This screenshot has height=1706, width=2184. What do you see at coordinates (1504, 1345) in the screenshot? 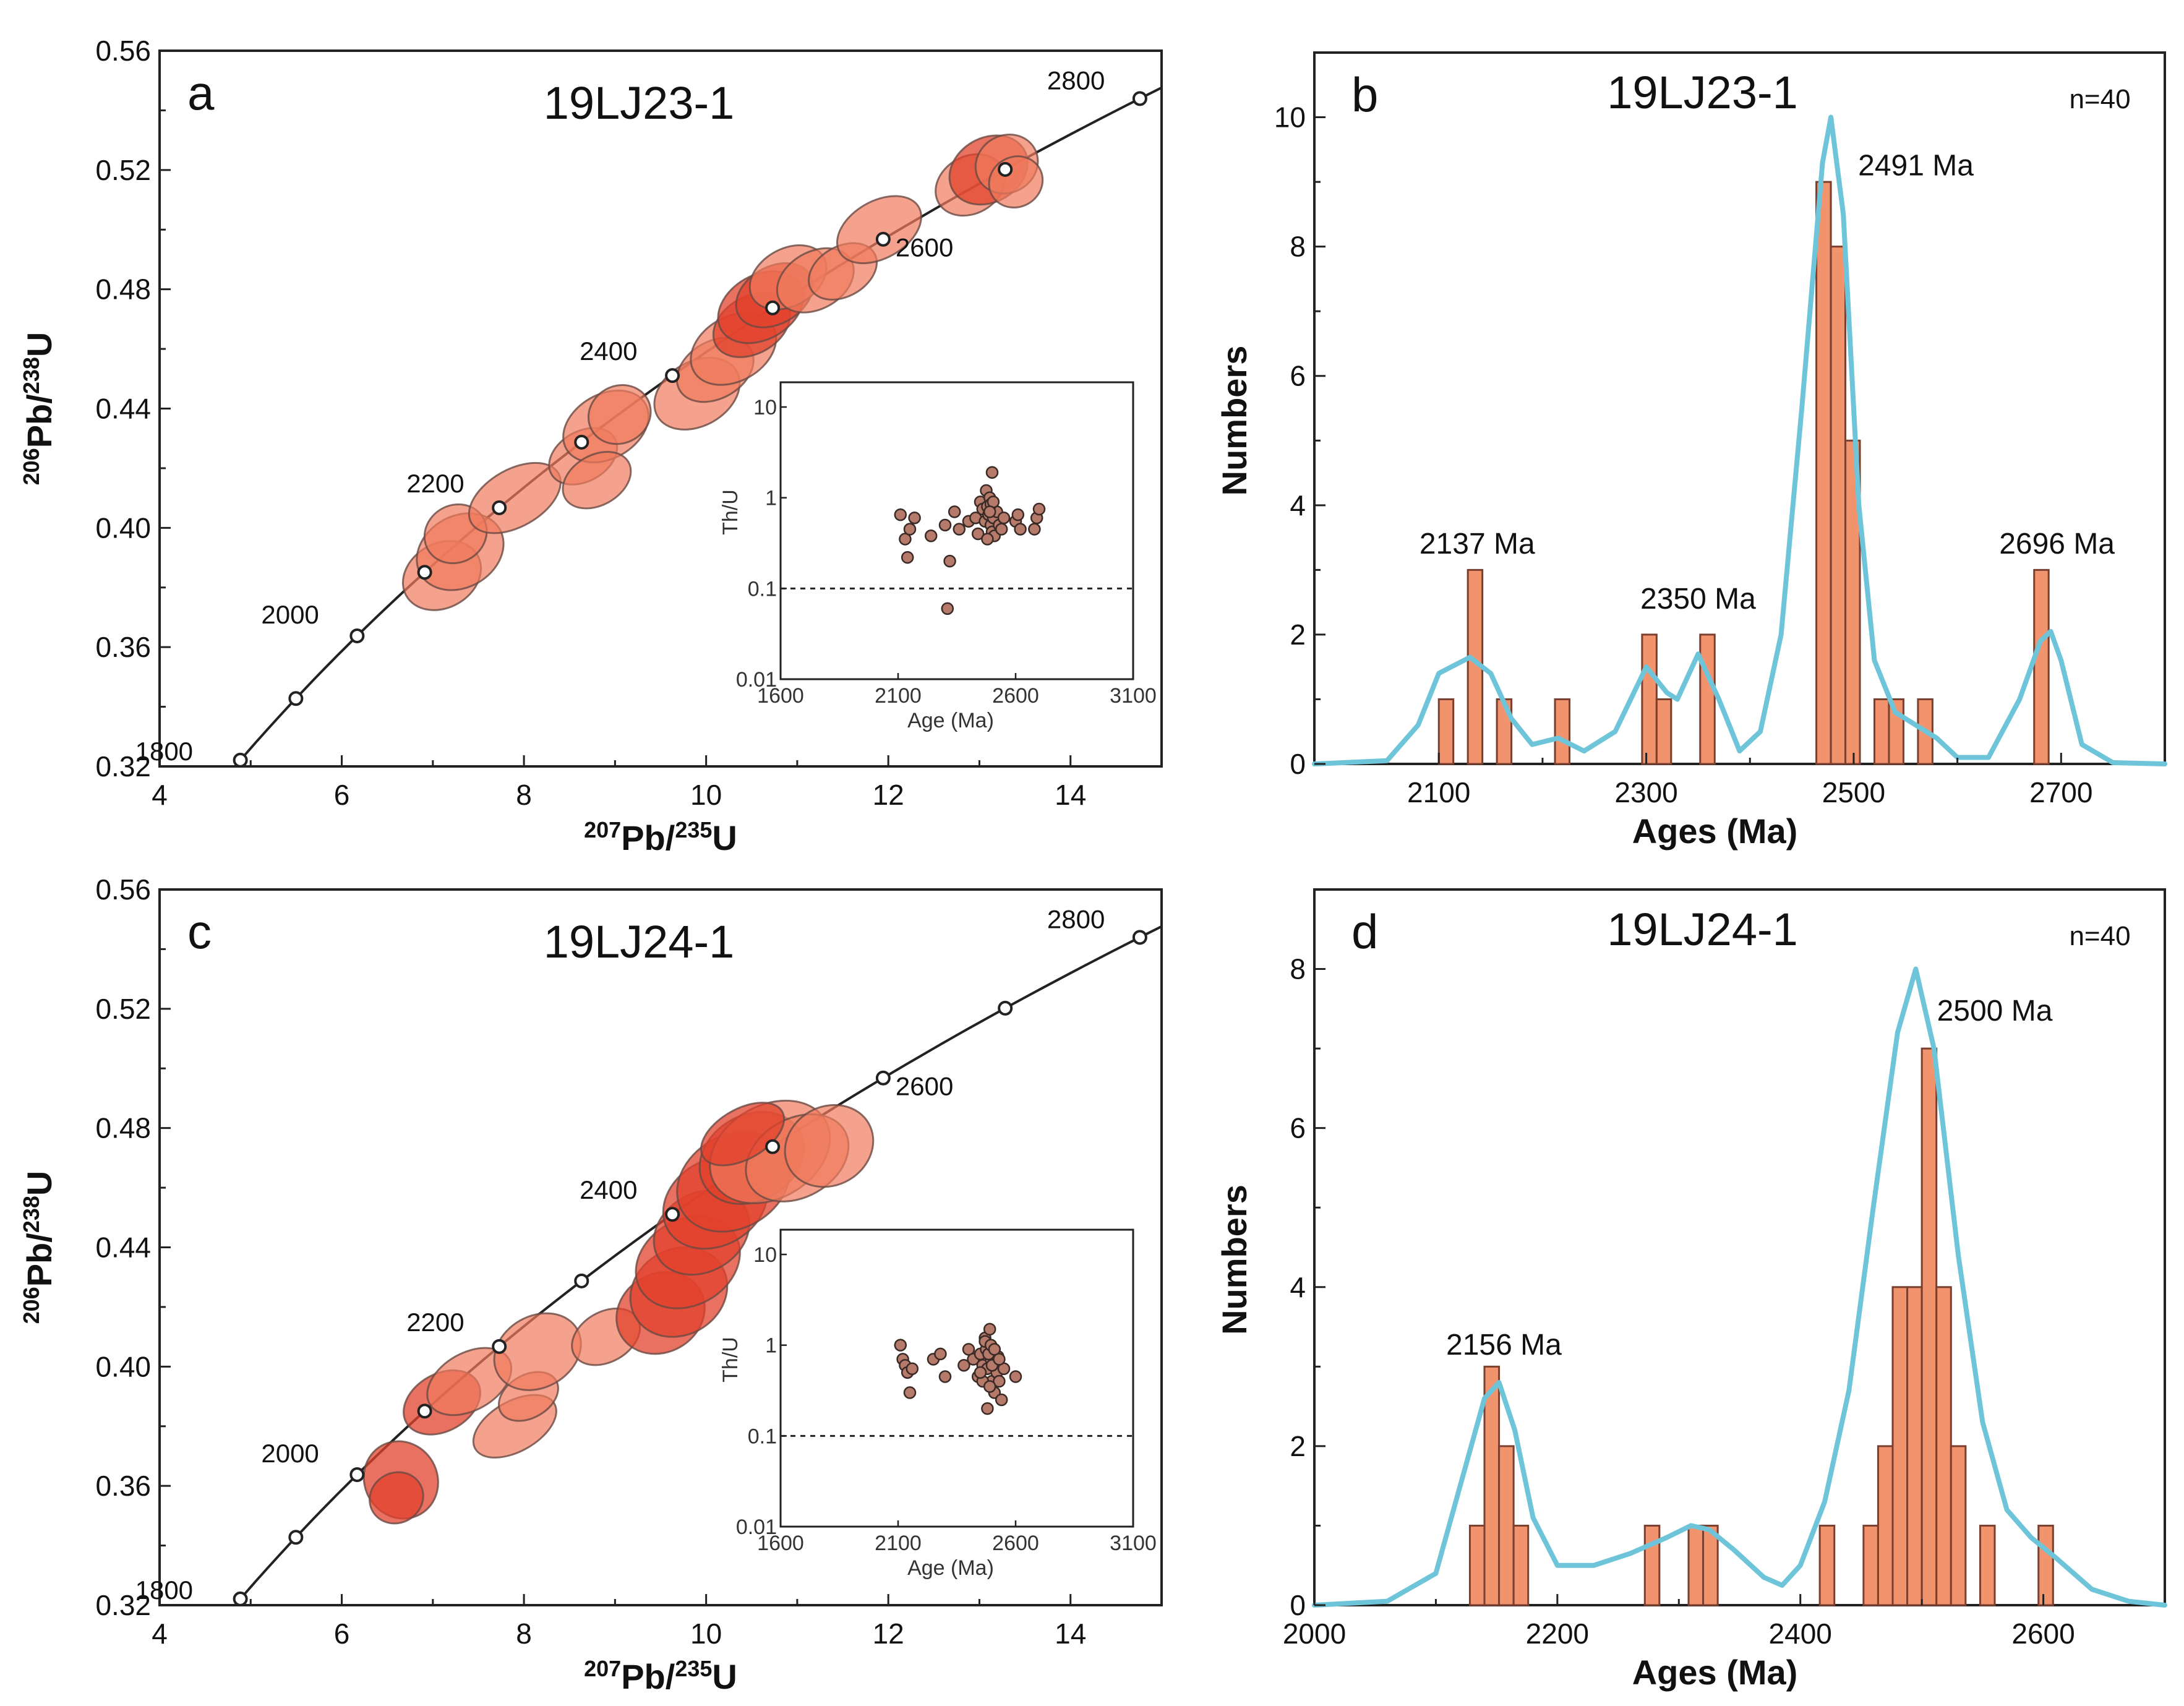
I see `peak-age-label: 2156 Ma` at bounding box center [1504, 1345].